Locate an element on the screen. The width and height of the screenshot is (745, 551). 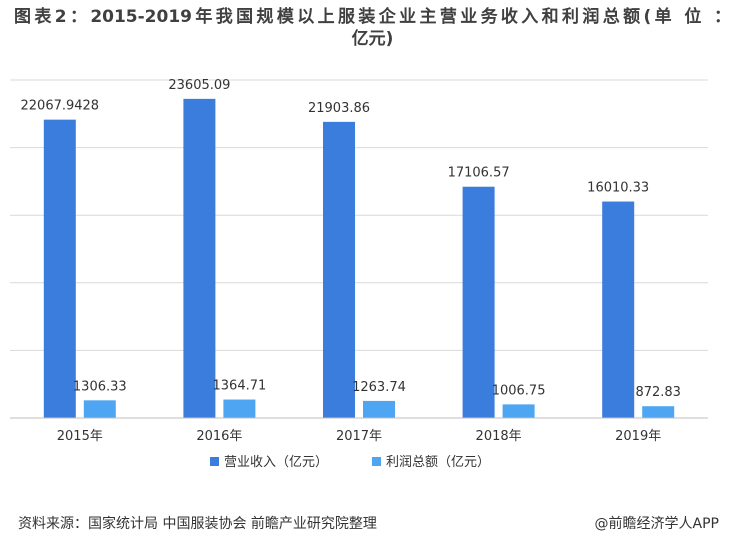
credit-note: @前瞻经济学人APP is located at coordinates (656, 524).